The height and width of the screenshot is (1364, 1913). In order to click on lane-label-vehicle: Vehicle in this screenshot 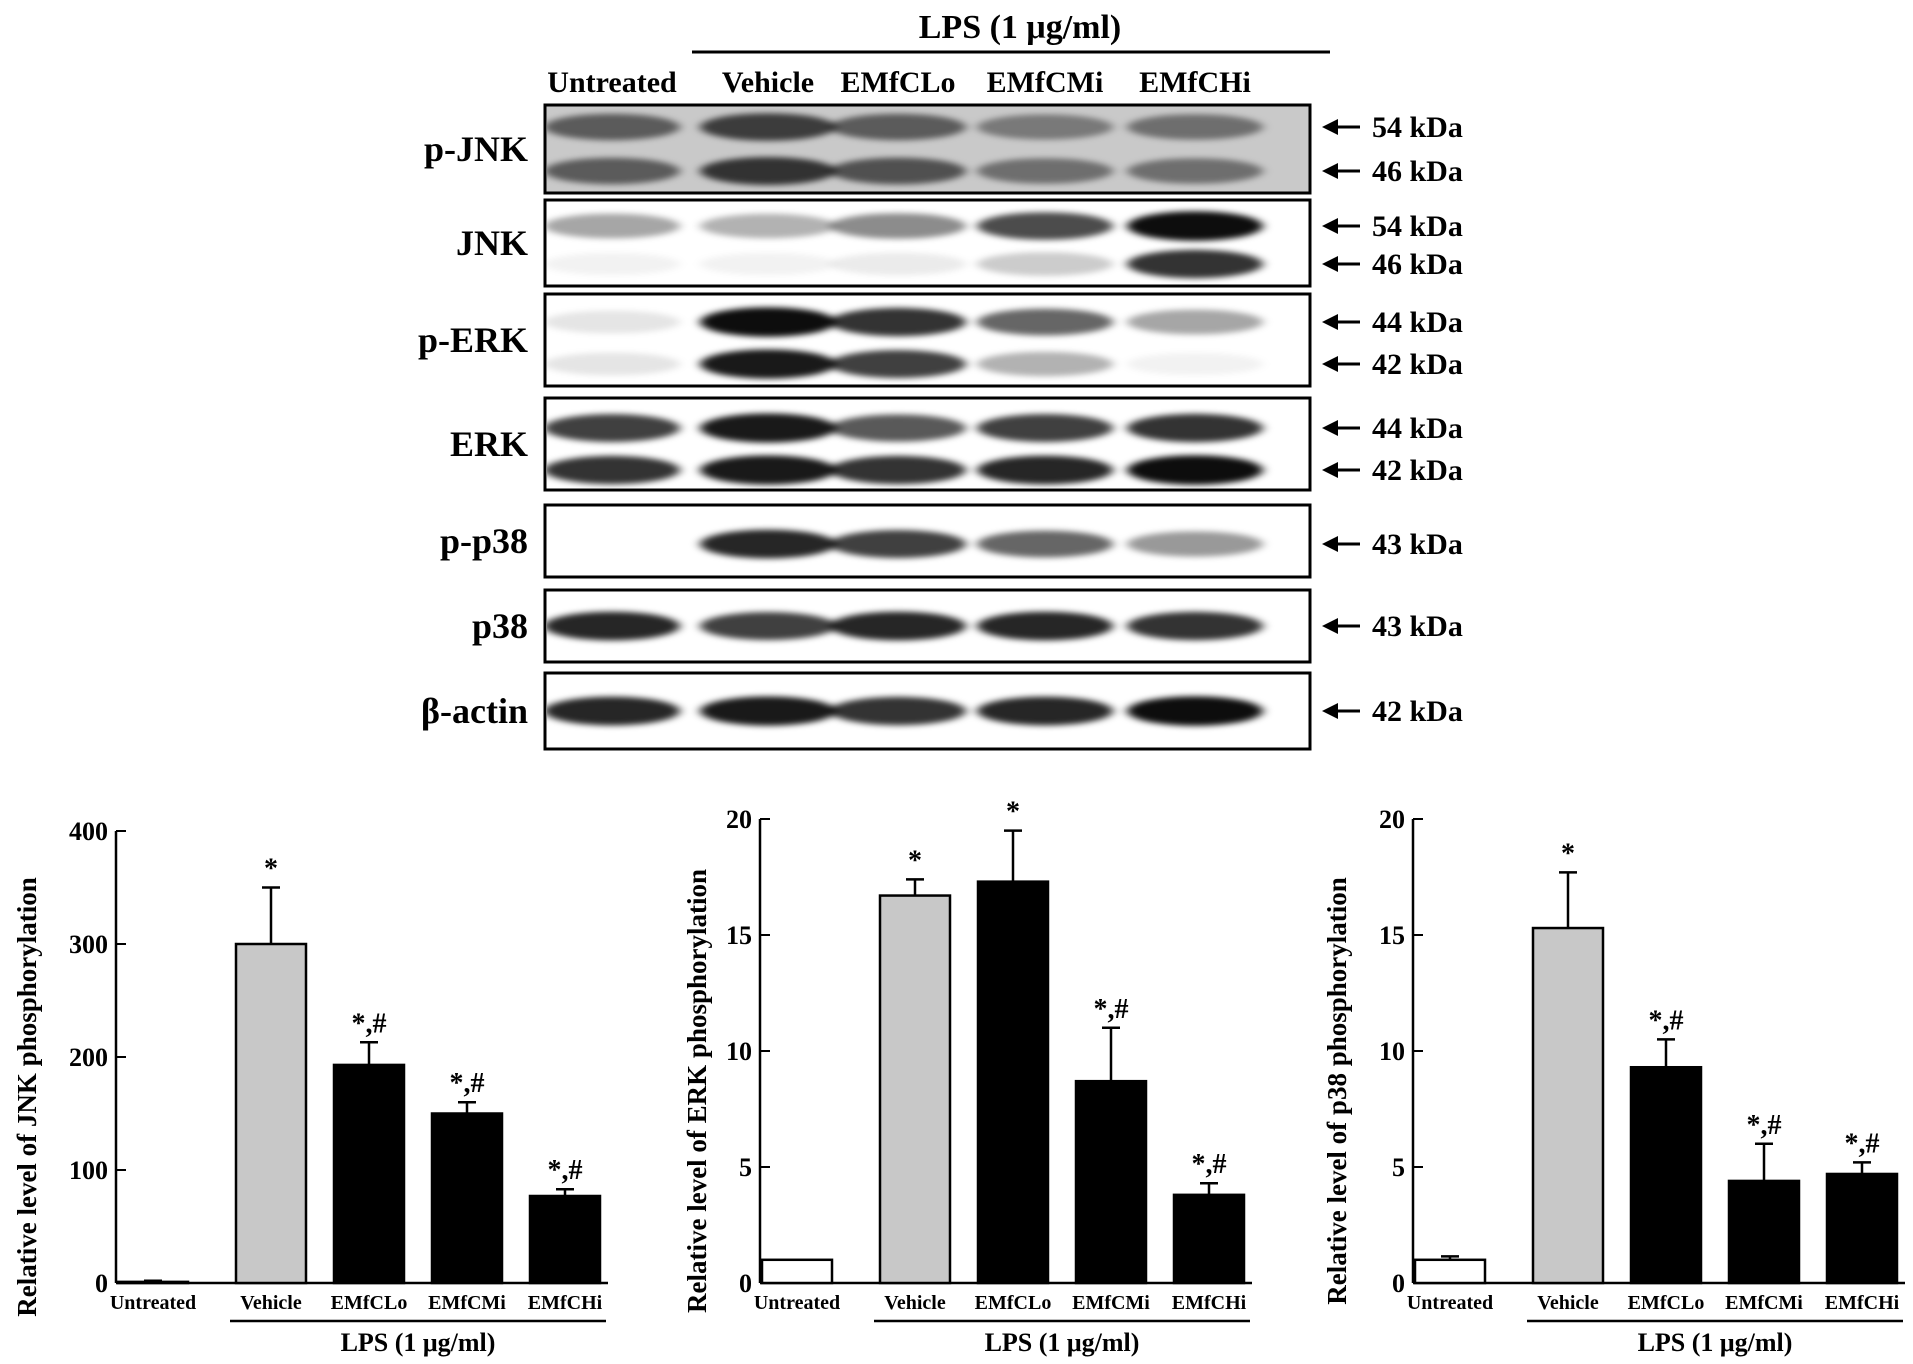, I will do `click(768, 82)`.